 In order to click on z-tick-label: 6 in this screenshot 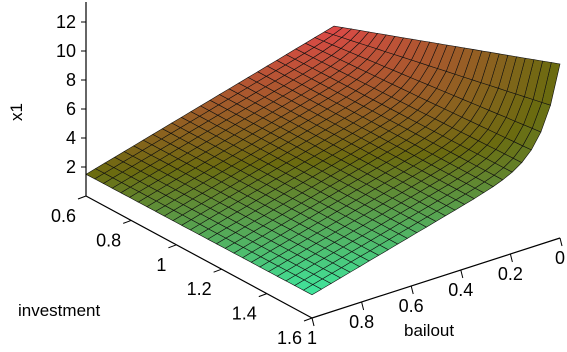, I will do `click(71, 109)`.